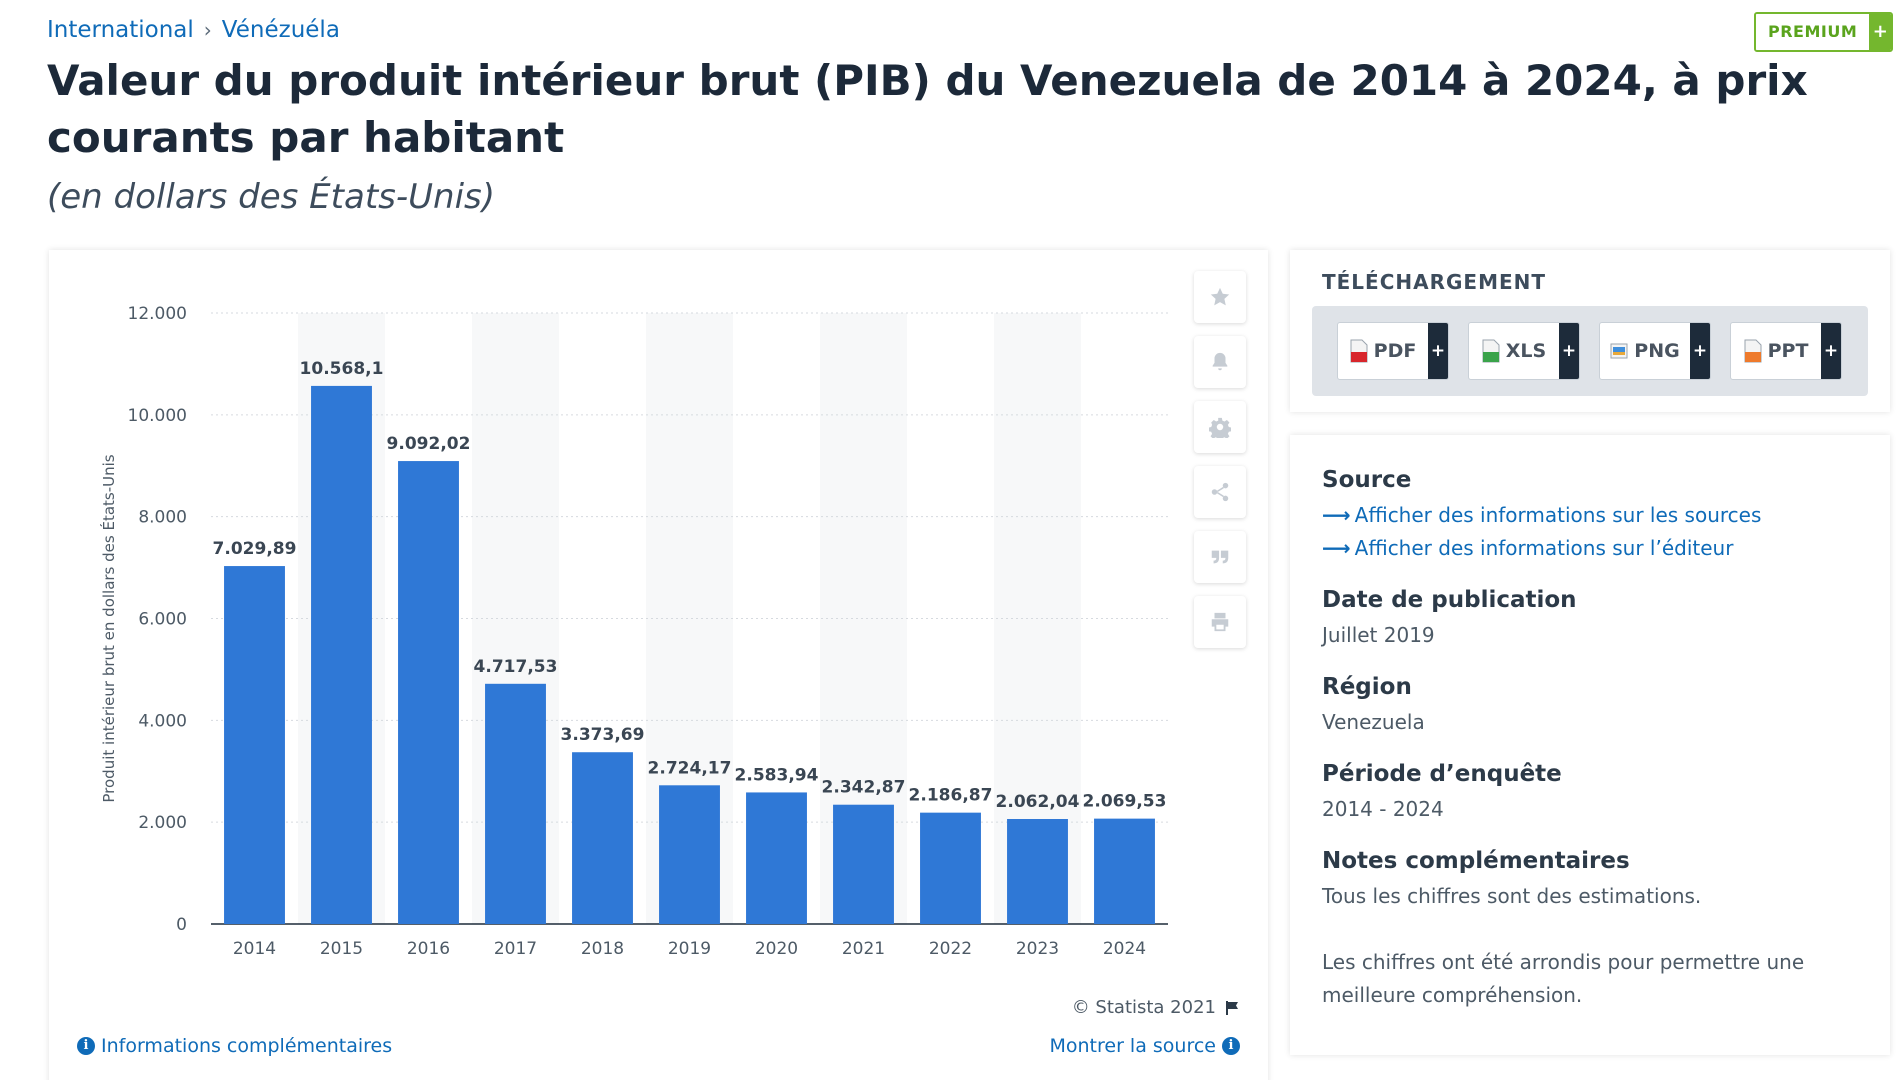 This screenshot has height=1080, width=1904. Describe the element at coordinates (255, 549) in the screenshot. I see `data-label: 7.029,89` at that location.